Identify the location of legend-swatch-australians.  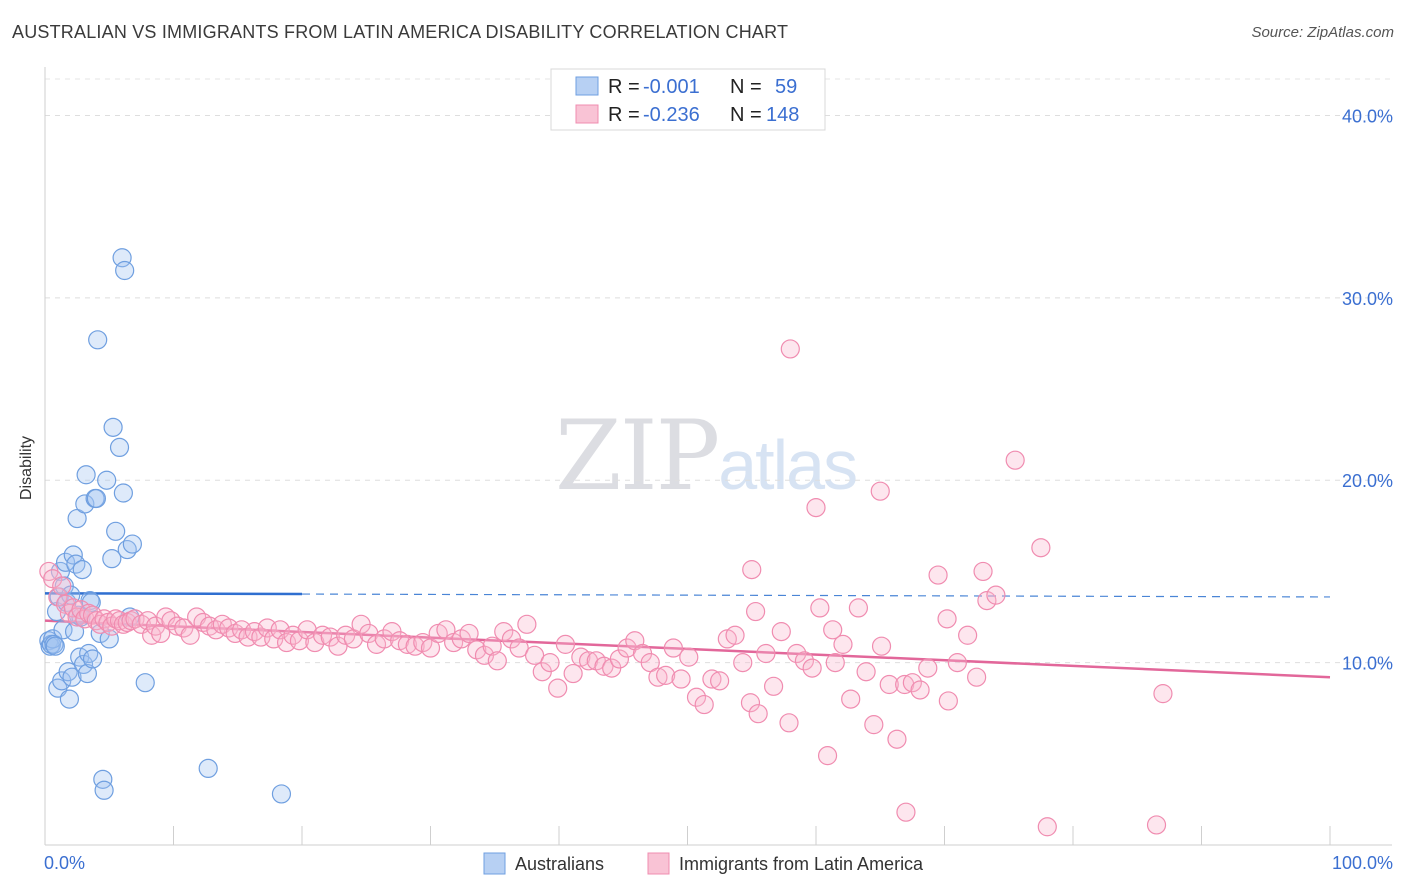
(494, 863).